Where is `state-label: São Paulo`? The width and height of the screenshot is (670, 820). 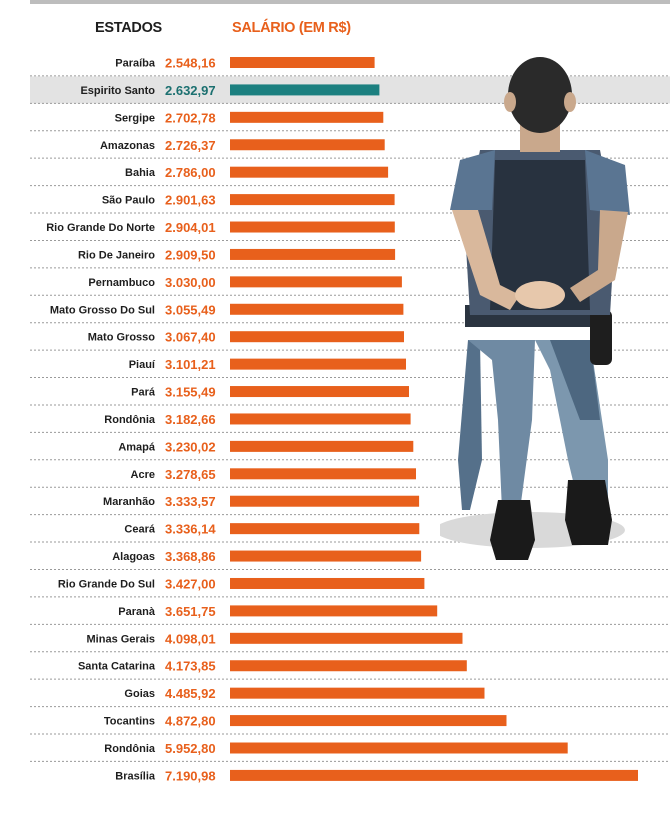
state-label: São Paulo is located at coordinates (128, 201).